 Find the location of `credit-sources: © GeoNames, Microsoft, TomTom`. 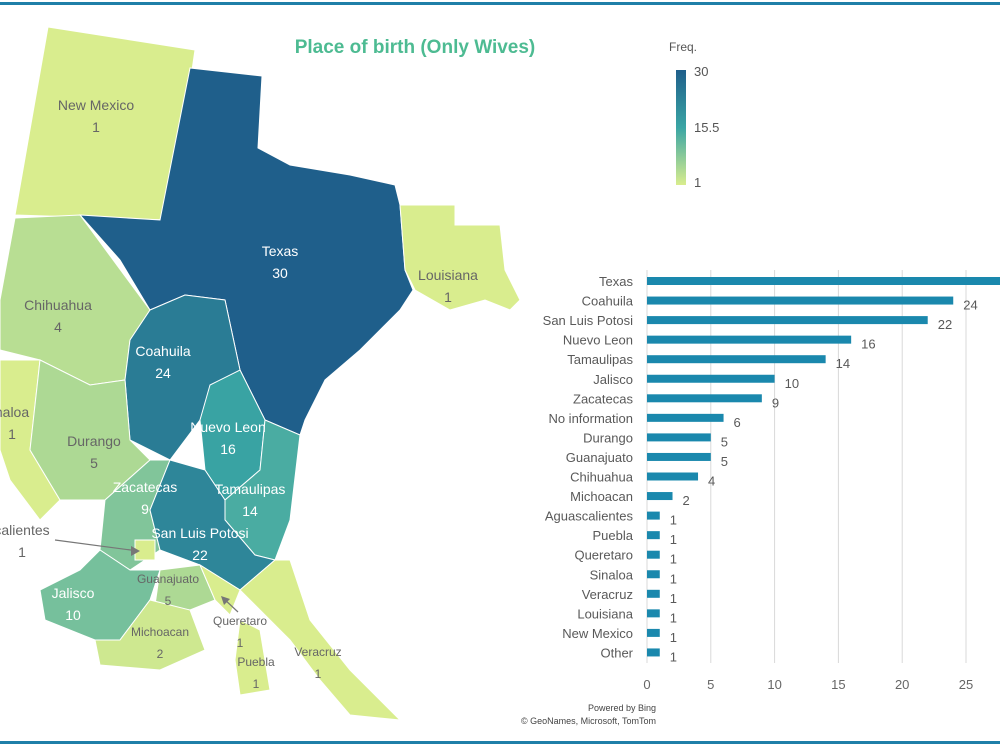

credit-sources: © GeoNames, Microsoft, TomTom is located at coordinates (588, 721).